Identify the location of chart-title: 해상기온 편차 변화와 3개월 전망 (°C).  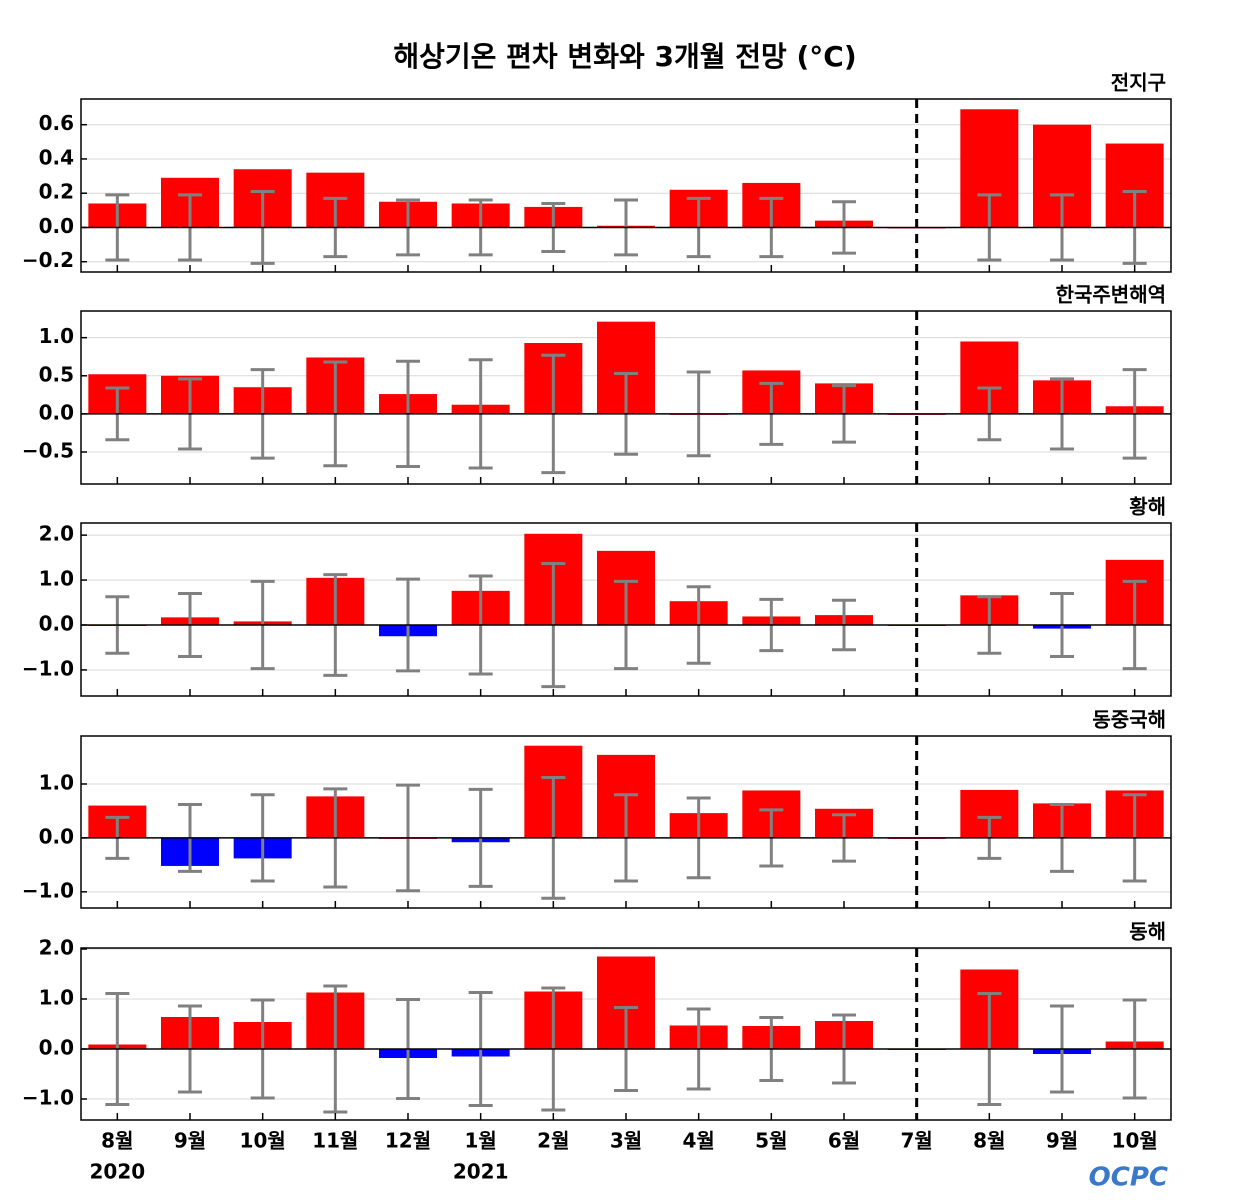
(624, 56).